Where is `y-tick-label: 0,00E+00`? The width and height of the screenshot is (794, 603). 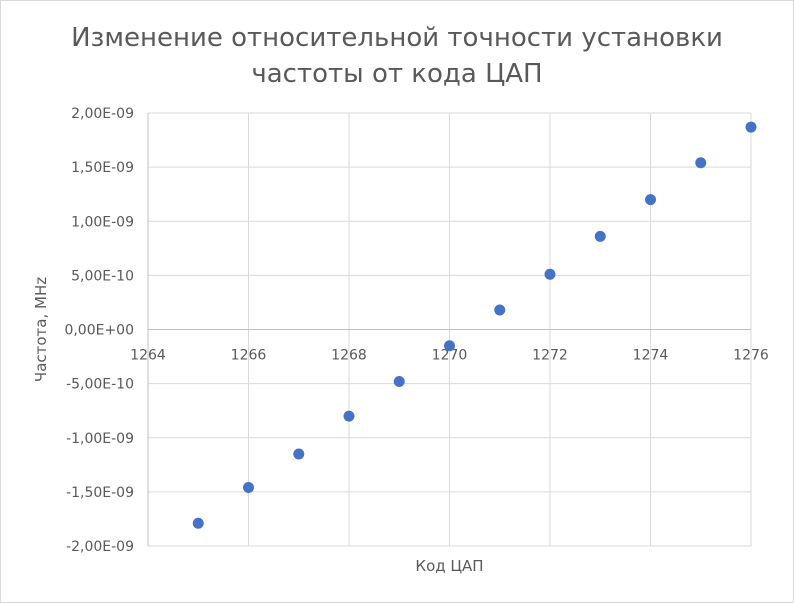
y-tick-label: 0,00E+00 is located at coordinates (99, 331).